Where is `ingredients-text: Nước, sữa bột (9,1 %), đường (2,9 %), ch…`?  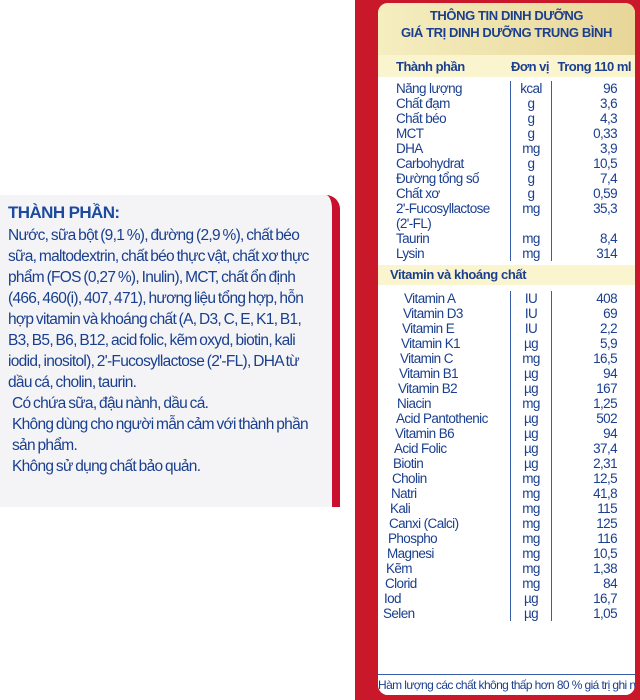
ingredients-text: Nước, sữa bột (9,1 %), đường (2,9 %), ch… is located at coordinates (158, 309).